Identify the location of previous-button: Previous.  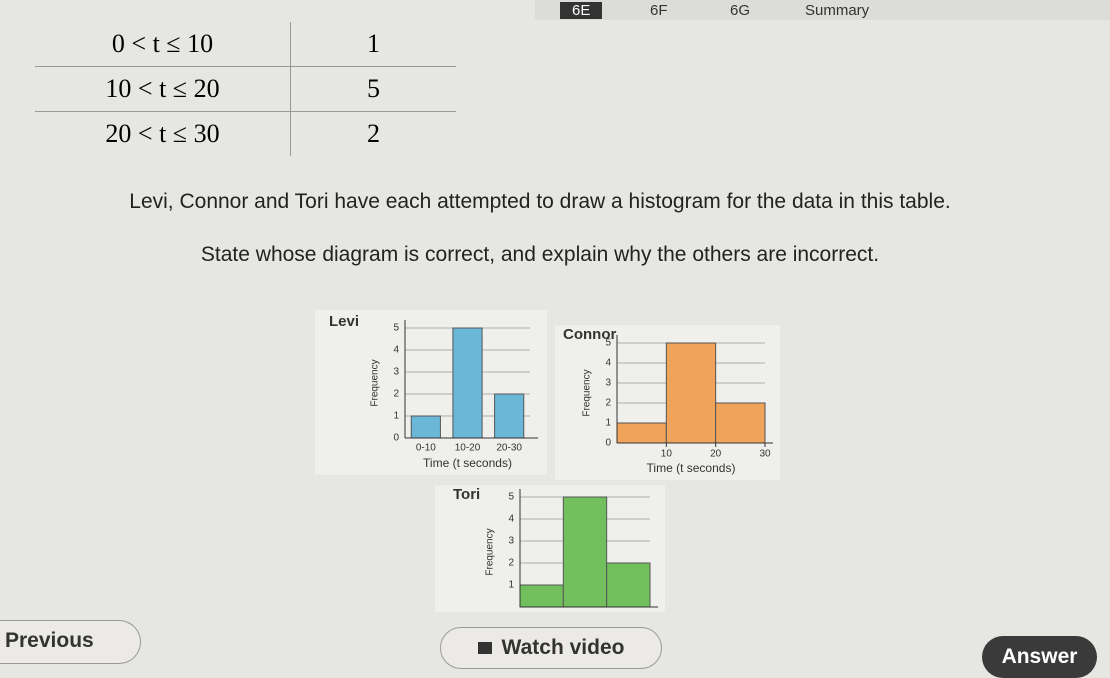
(70, 642).